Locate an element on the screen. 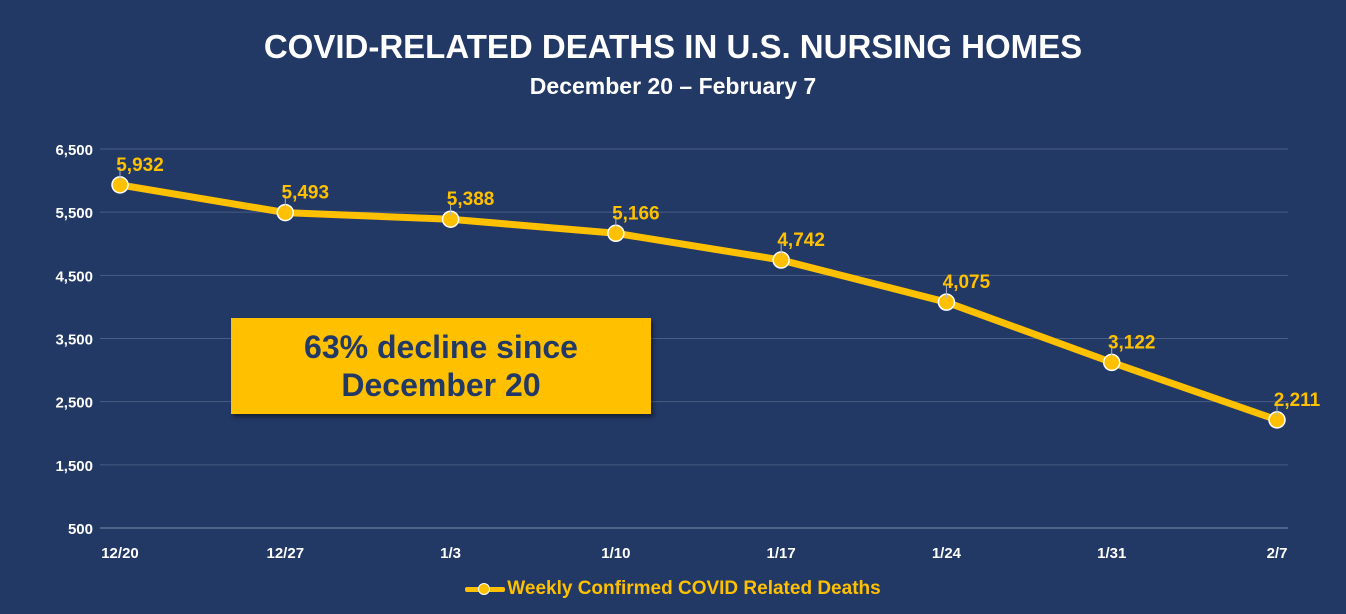 The height and width of the screenshot is (614, 1346). y-tick-label: 1,500 is located at coordinates (74, 466).